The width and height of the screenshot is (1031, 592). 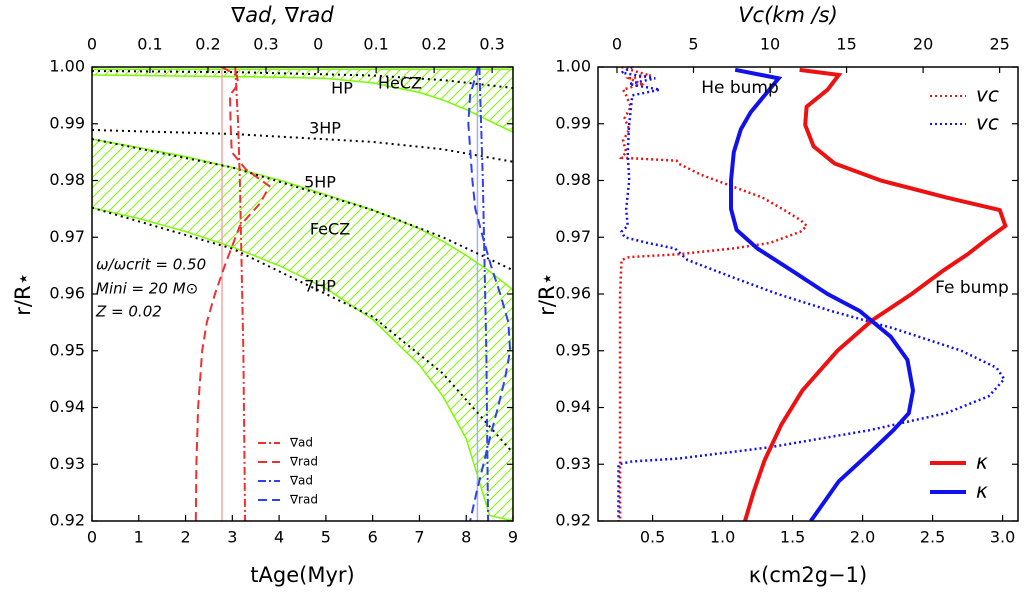 What do you see at coordinates (330, 229) in the screenshot?
I see `zone-label: FeCZ` at bounding box center [330, 229].